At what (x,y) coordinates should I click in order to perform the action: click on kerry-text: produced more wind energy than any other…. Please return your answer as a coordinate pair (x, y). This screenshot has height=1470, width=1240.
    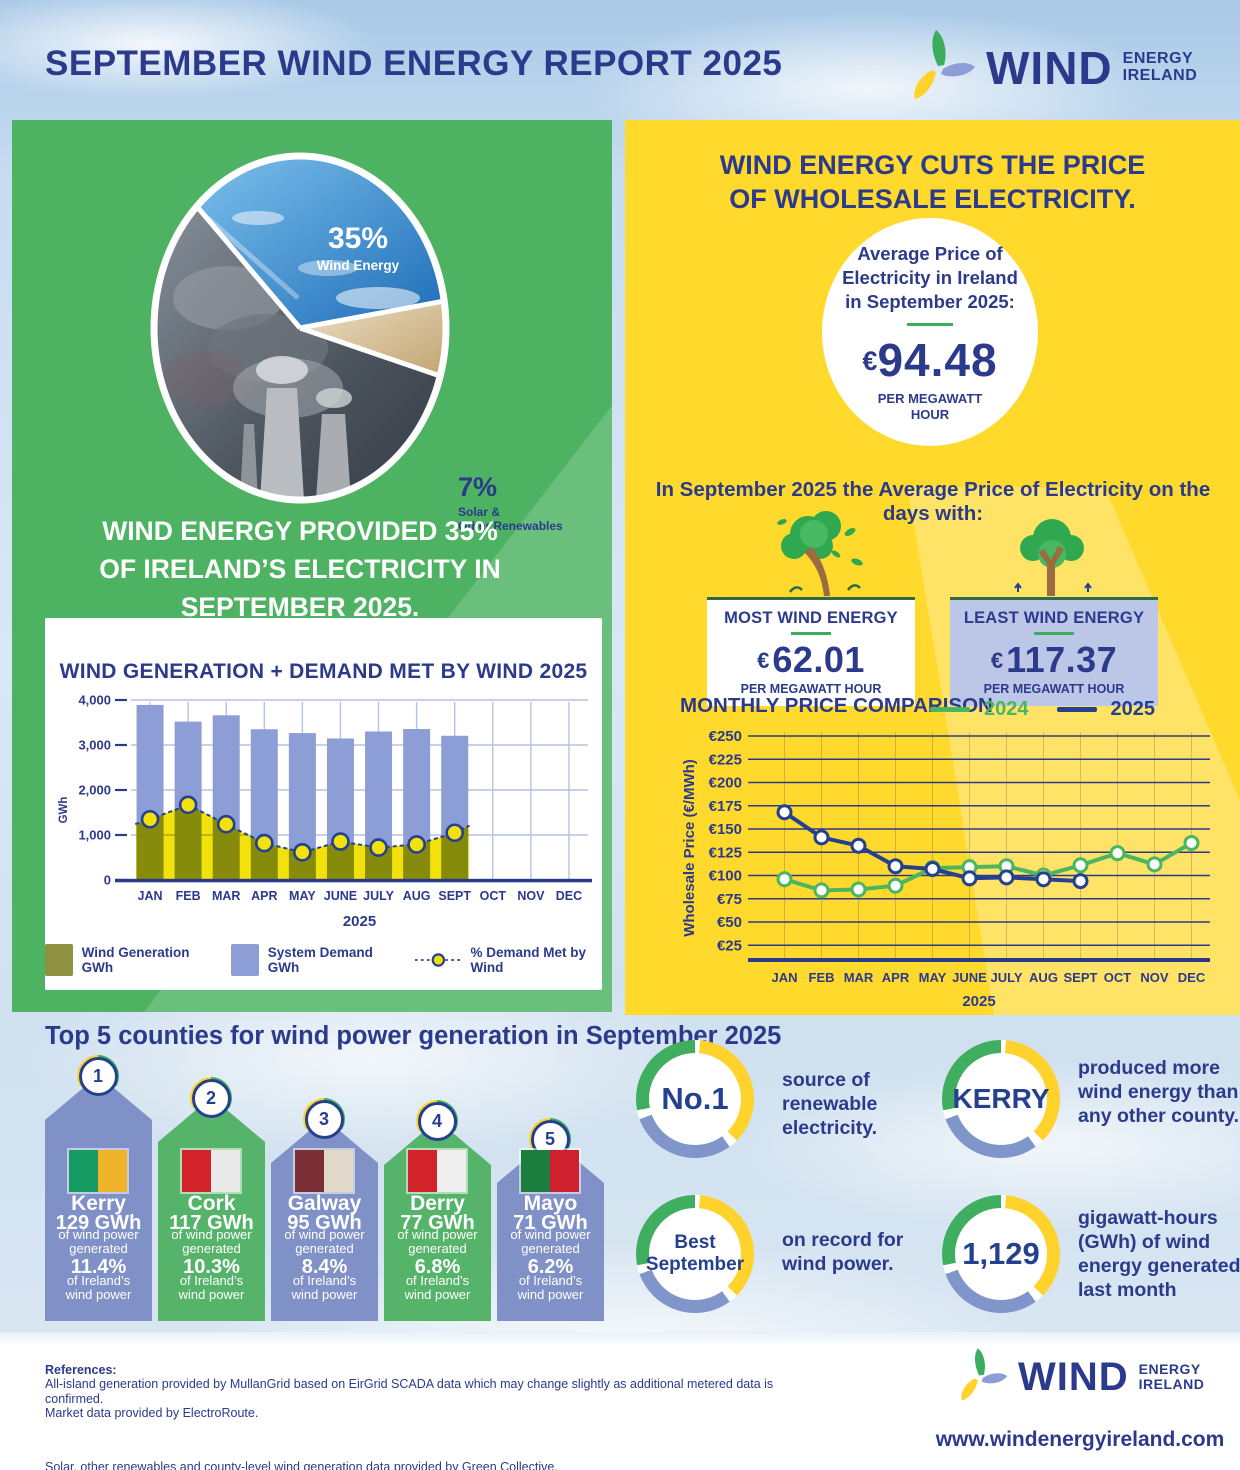
    Looking at the image, I should click on (1159, 1092).